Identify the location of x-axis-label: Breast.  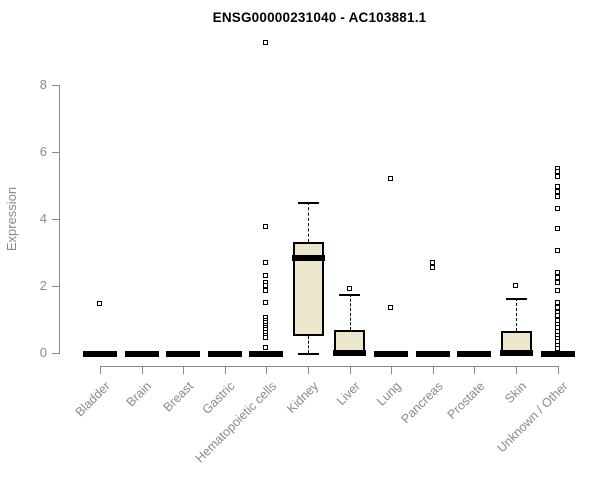
(178, 397).